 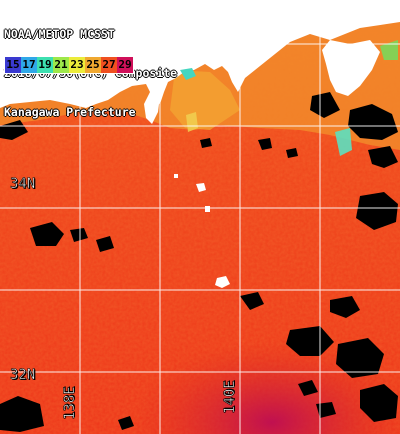 What do you see at coordinates (201, 187) in the screenshot?
I see `land-oshima-island` at bounding box center [201, 187].